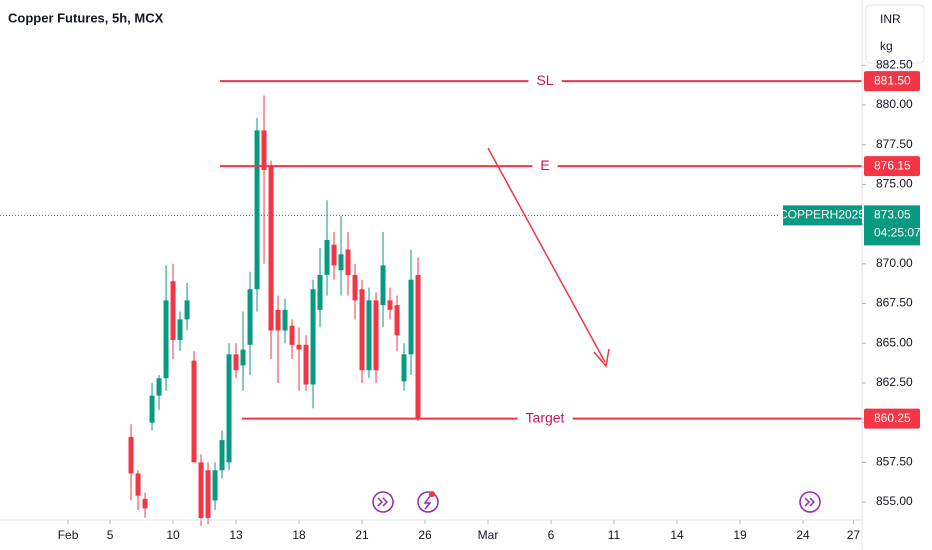 The width and height of the screenshot is (932, 550). I want to click on arrow, so click(546, 255).